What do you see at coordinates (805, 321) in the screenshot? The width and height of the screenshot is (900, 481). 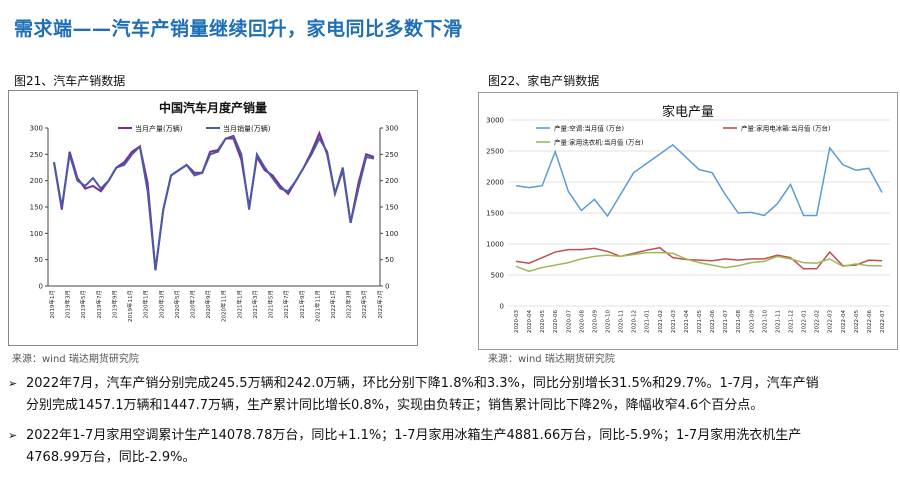 I see `x-tick-label: 2022-01` at bounding box center [805, 321].